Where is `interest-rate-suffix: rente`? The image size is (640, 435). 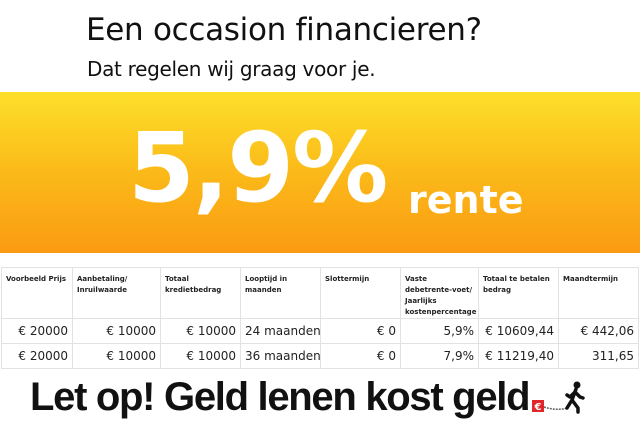 interest-rate-suffix: rente is located at coordinates (466, 200).